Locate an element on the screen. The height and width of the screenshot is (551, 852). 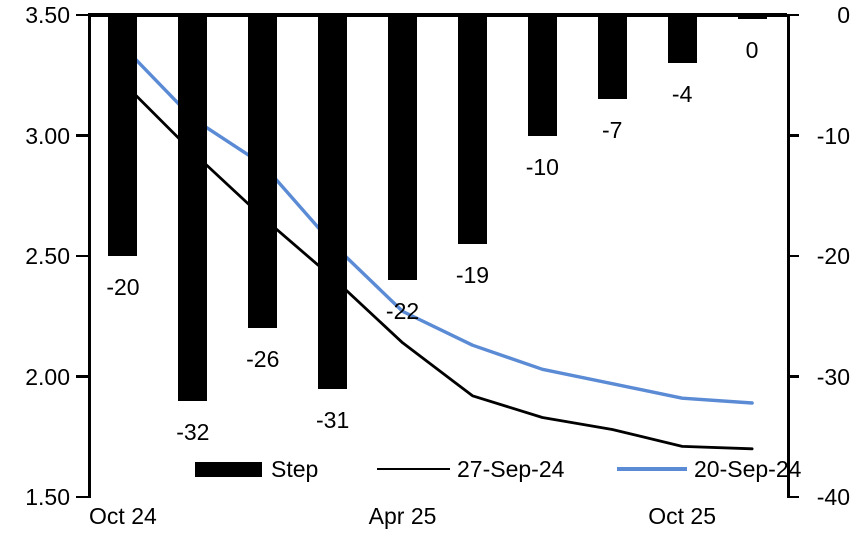
bar-value-label: -10 is located at coordinates (542, 166).